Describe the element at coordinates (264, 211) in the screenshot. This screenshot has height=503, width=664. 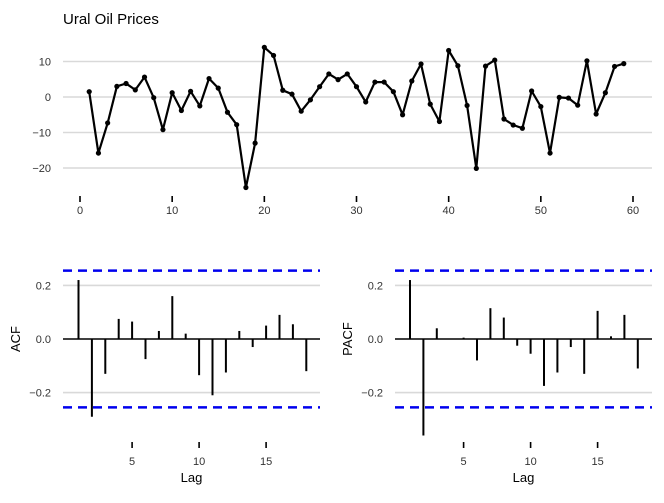
I see `x-tick-label: 20` at that location.